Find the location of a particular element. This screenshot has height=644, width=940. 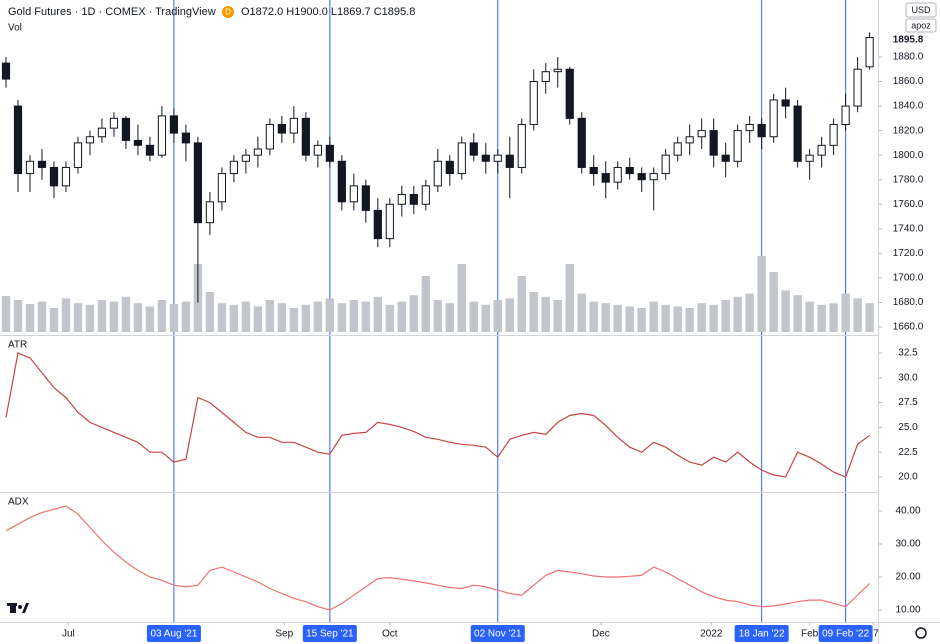

scale-button is located at coordinates (921, 25).